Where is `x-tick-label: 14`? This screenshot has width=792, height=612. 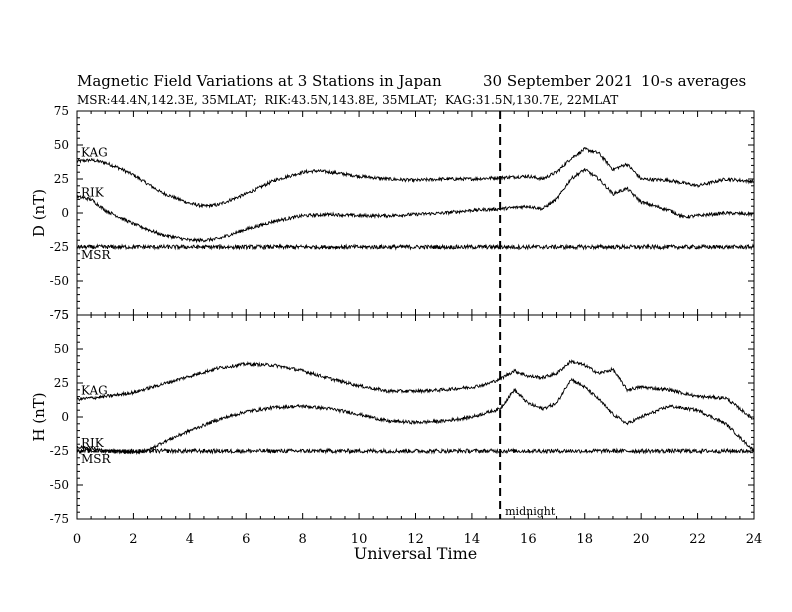
x-tick-label: 14 is located at coordinates (472, 539).